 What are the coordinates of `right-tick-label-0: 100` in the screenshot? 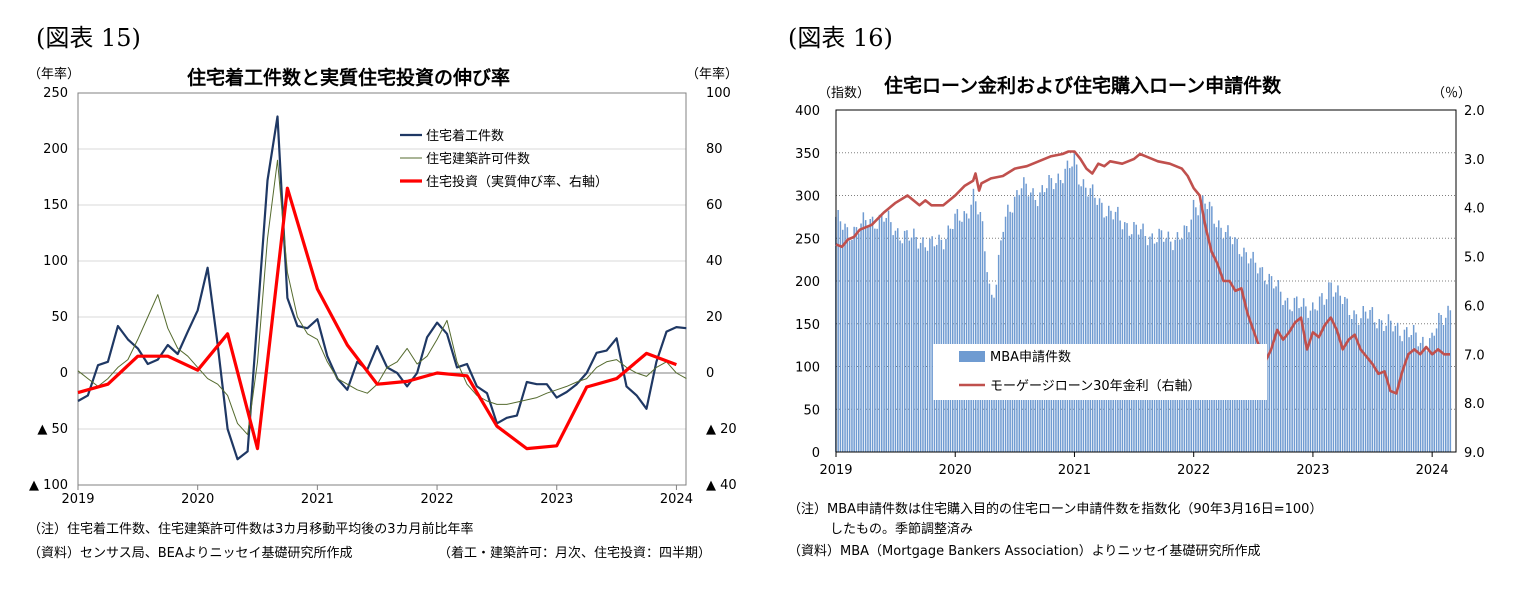 It's located at (718, 93).